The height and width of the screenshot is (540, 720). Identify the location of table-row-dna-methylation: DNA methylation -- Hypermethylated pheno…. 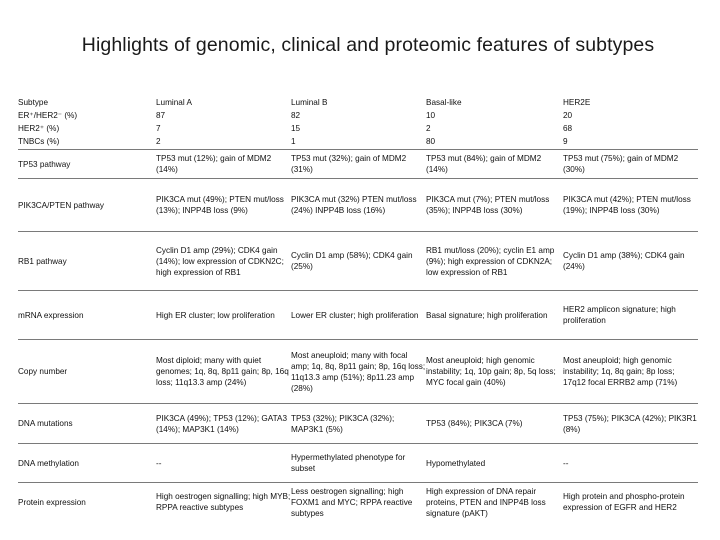
(358, 463).